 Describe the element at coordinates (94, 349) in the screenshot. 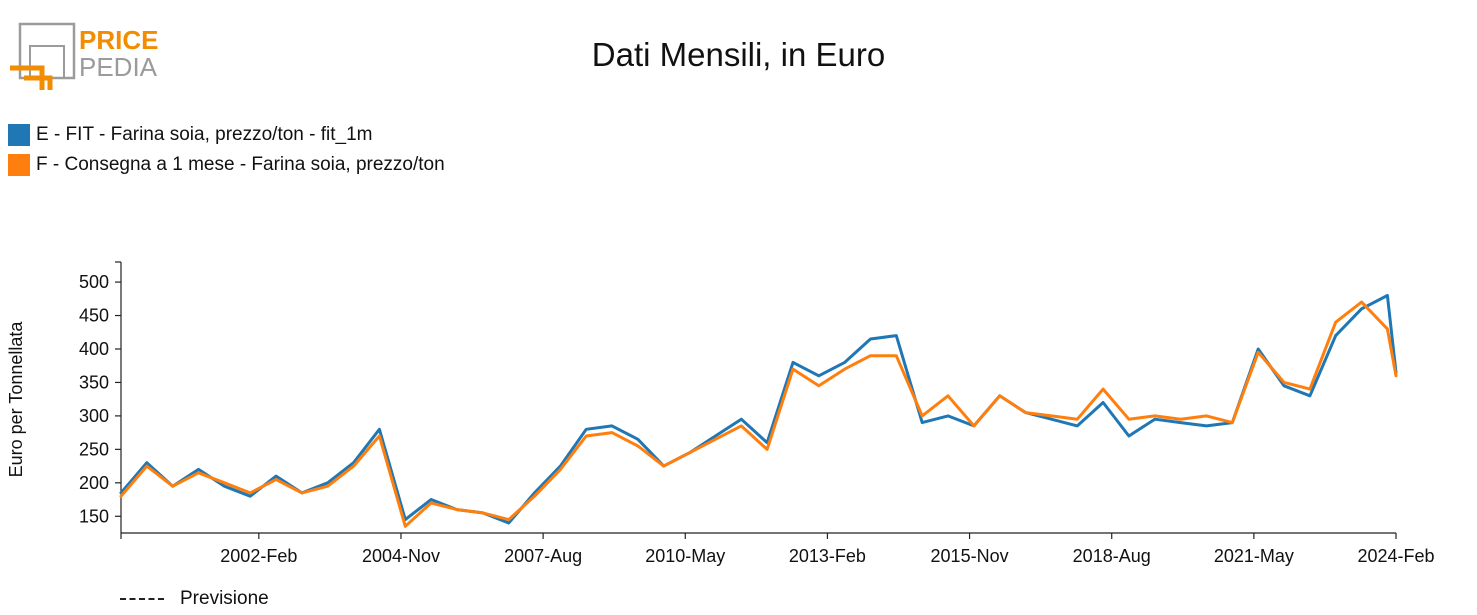

I see `y-tick-label: 400` at that location.